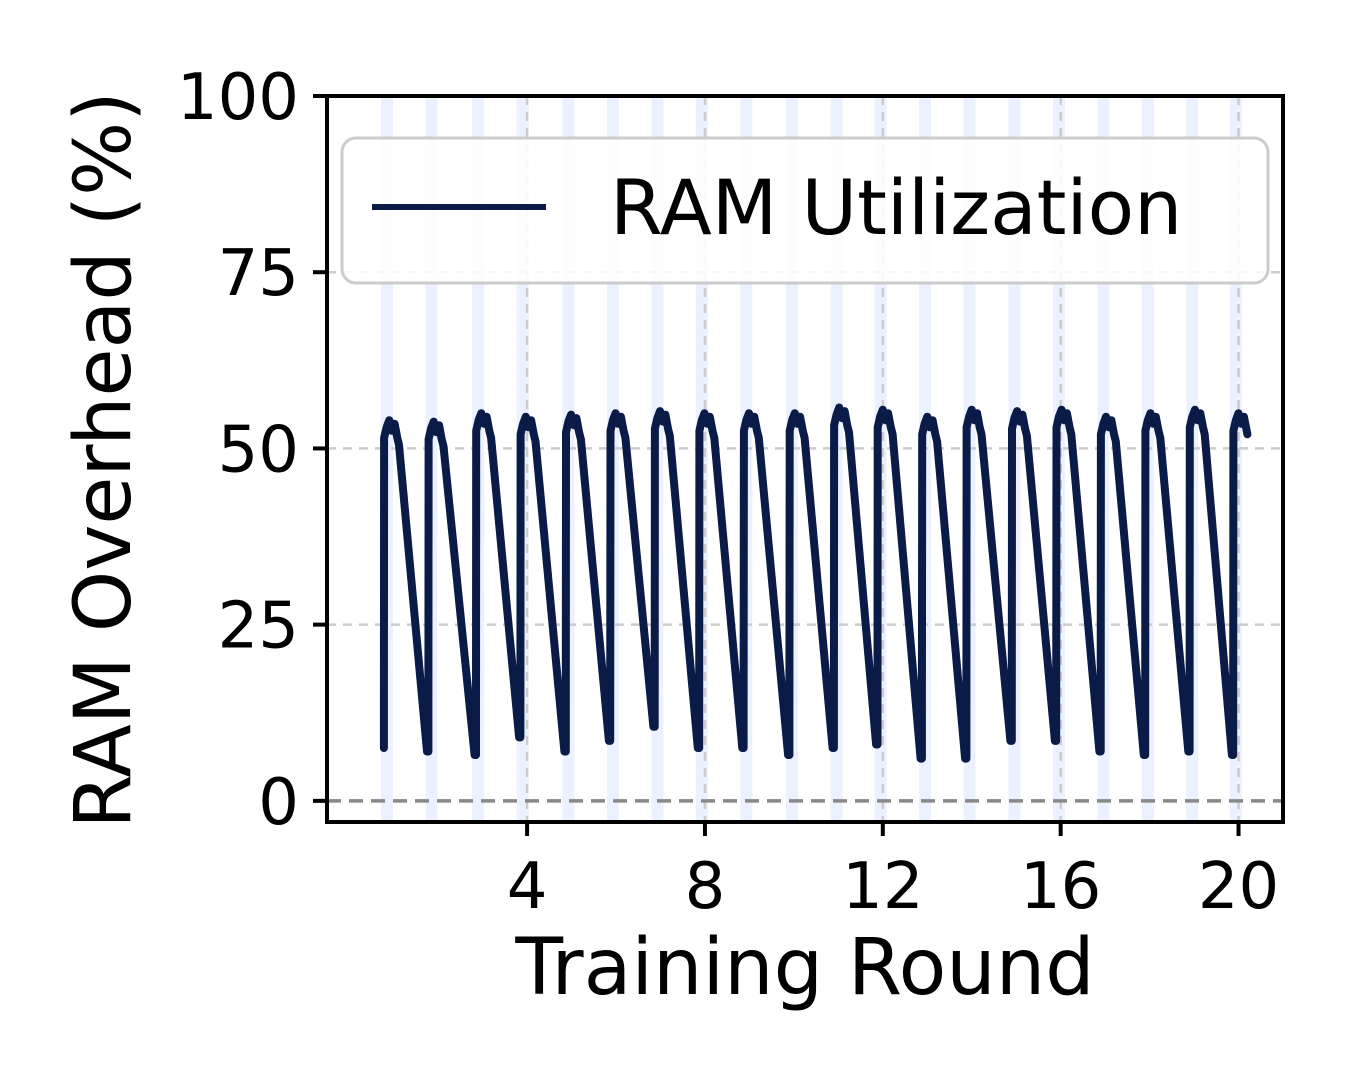  What do you see at coordinates (527, 887) in the screenshot?
I see `x-tick-label-4: 4` at bounding box center [527, 887].